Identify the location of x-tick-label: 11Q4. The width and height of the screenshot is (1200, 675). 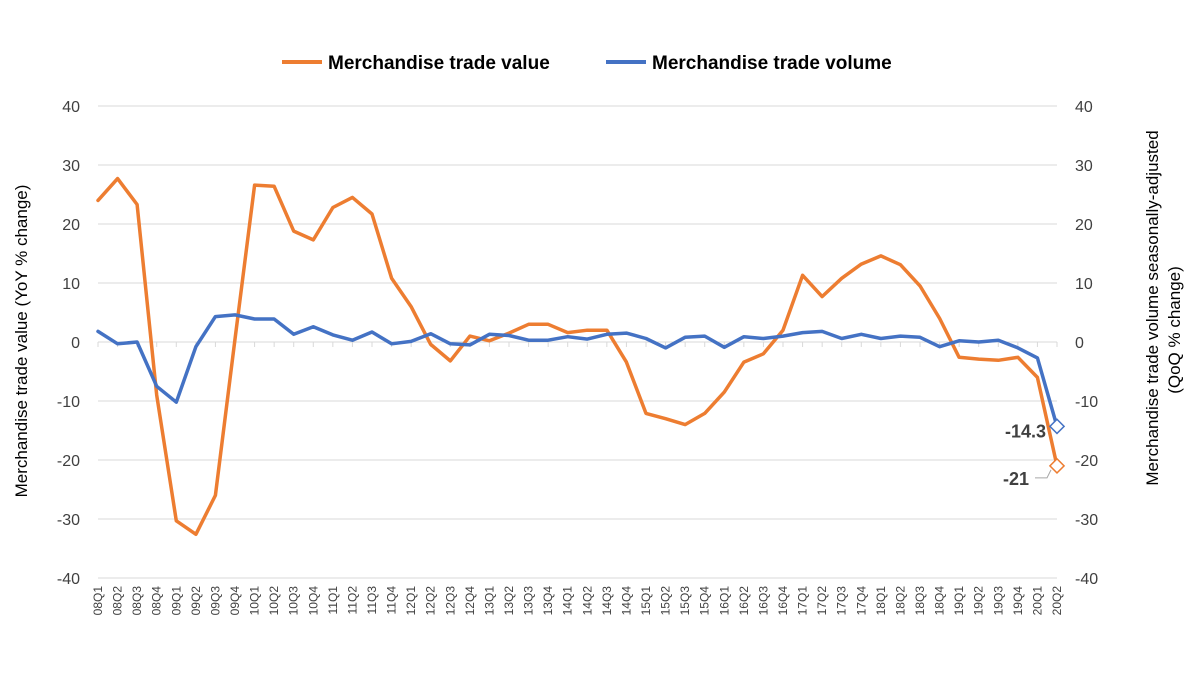
(392, 600).